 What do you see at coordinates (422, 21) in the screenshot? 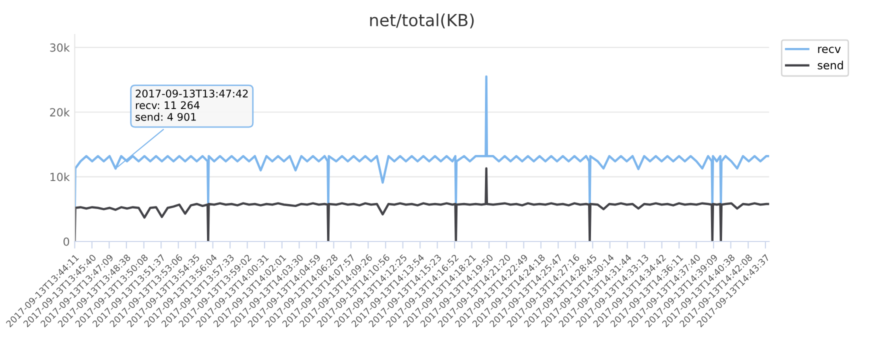
I see `chart-title: net/total(KB)` at bounding box center [422, 21].